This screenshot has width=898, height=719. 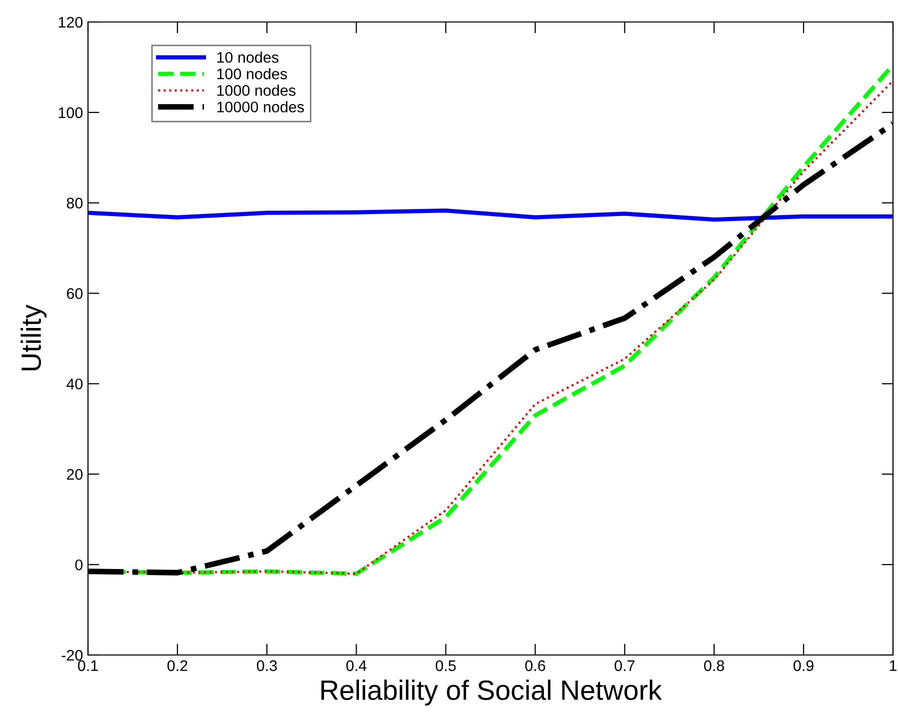 I want to click on x-tick-label: 0.1, so click(x=88, y=666).